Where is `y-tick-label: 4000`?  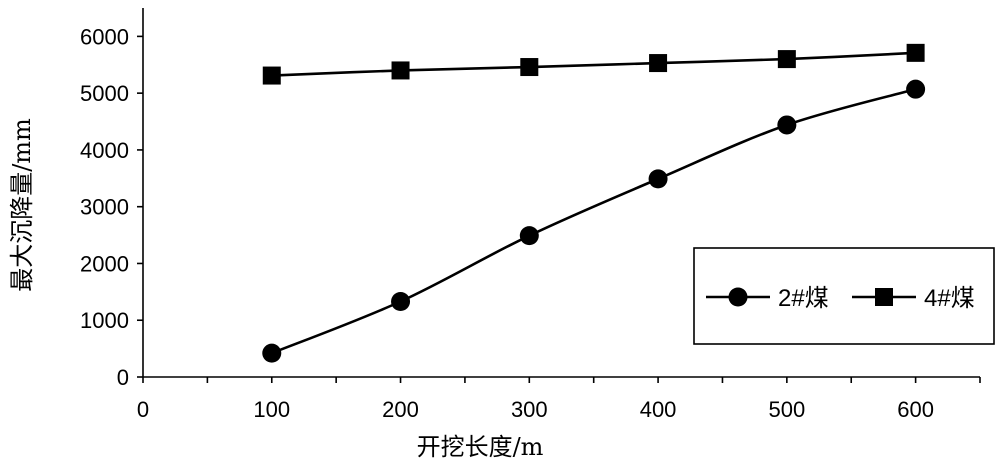
y-tick-label: 4000 is located at coordinates (104, 150).